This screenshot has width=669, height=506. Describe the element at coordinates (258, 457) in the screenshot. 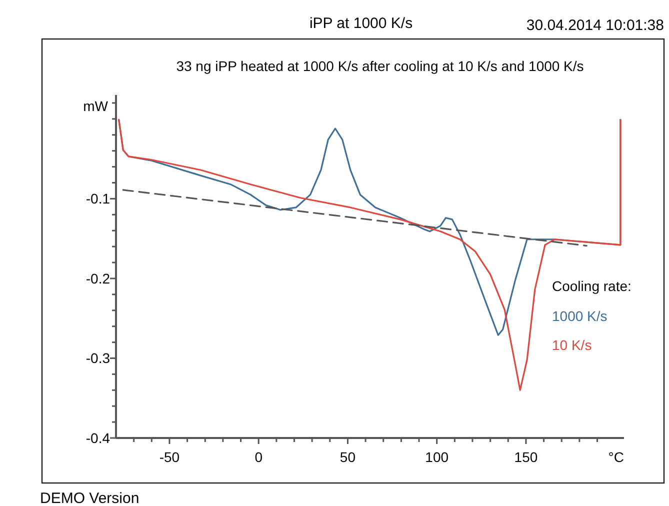

I see `x-tick-label: 0` at that location.